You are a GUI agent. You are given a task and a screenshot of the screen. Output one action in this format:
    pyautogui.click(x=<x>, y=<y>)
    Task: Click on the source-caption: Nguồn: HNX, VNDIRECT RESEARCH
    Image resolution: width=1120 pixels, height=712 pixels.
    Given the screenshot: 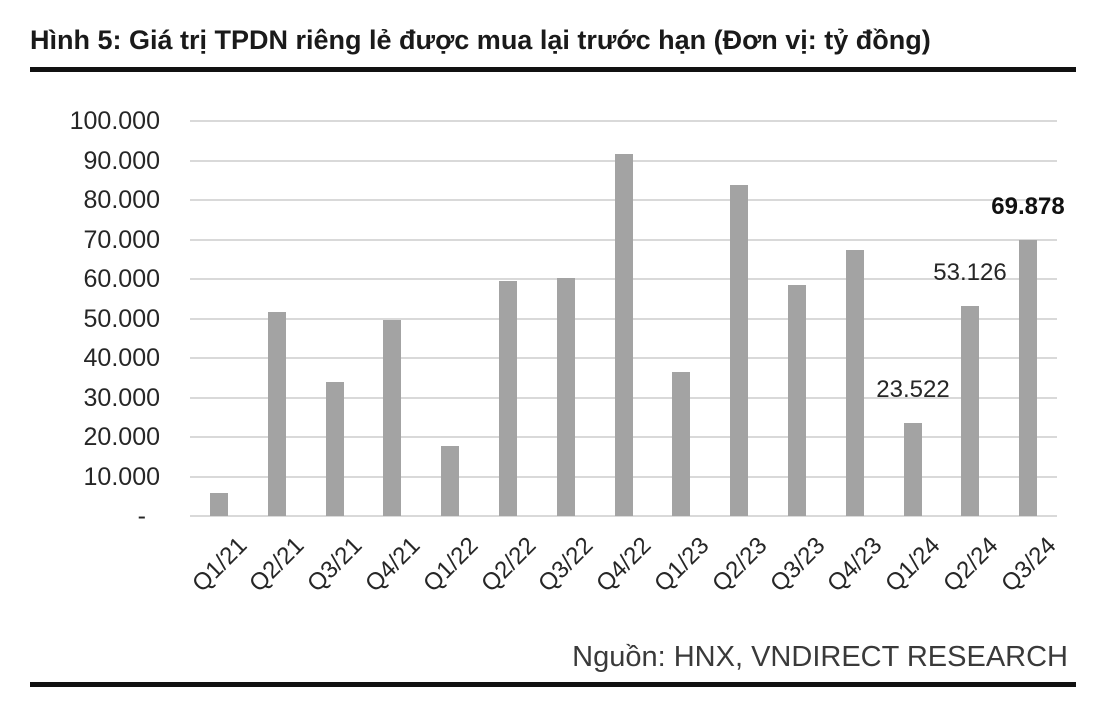 What is the action you would take?
    pyautogui.click(x=820, y=657)
    